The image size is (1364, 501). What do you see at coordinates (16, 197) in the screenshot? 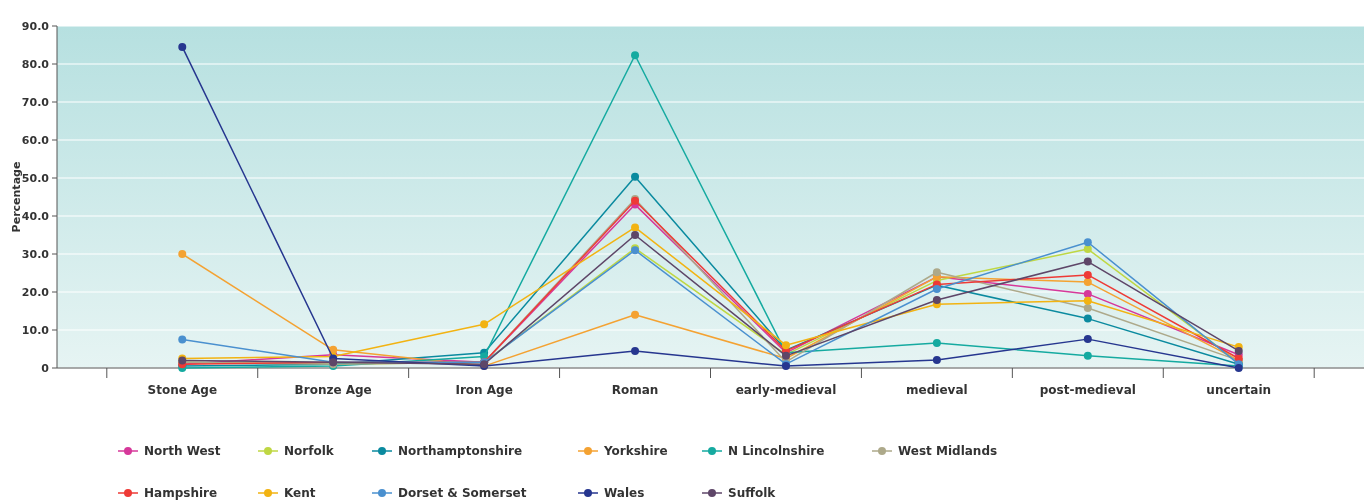
I see `y-axis-title: Percentage` at bounding box center [16, 197].